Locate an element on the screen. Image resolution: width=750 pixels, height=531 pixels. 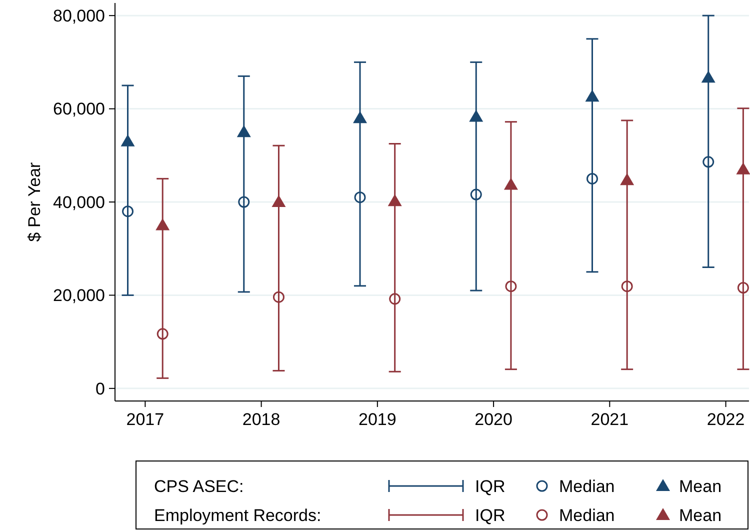
x-tick-label: 2022 is located at coordinates (725, 419).